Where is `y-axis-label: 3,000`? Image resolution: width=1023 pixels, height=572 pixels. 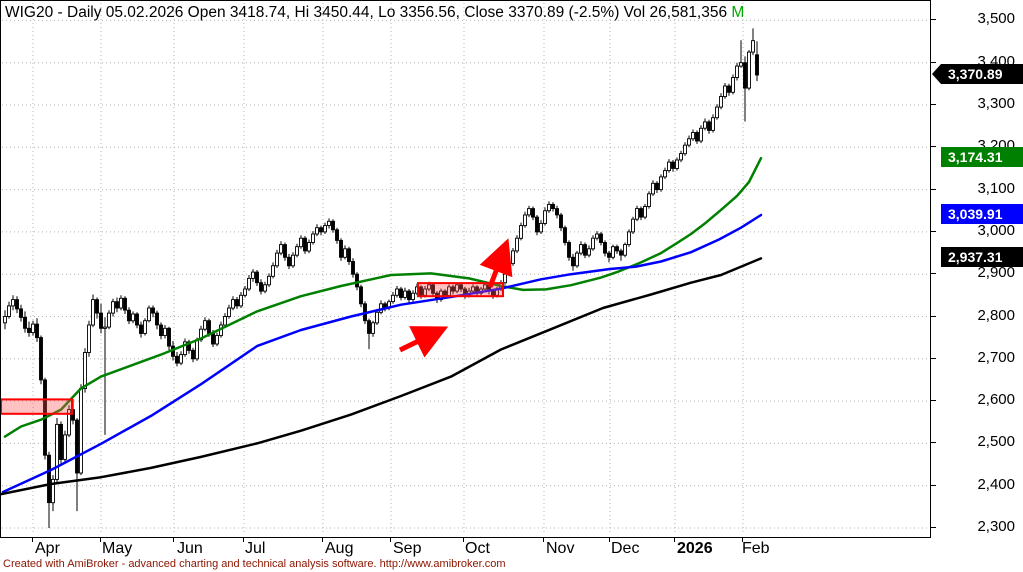 y-axis-label: 3,000 is located at coordinates (996, 230).